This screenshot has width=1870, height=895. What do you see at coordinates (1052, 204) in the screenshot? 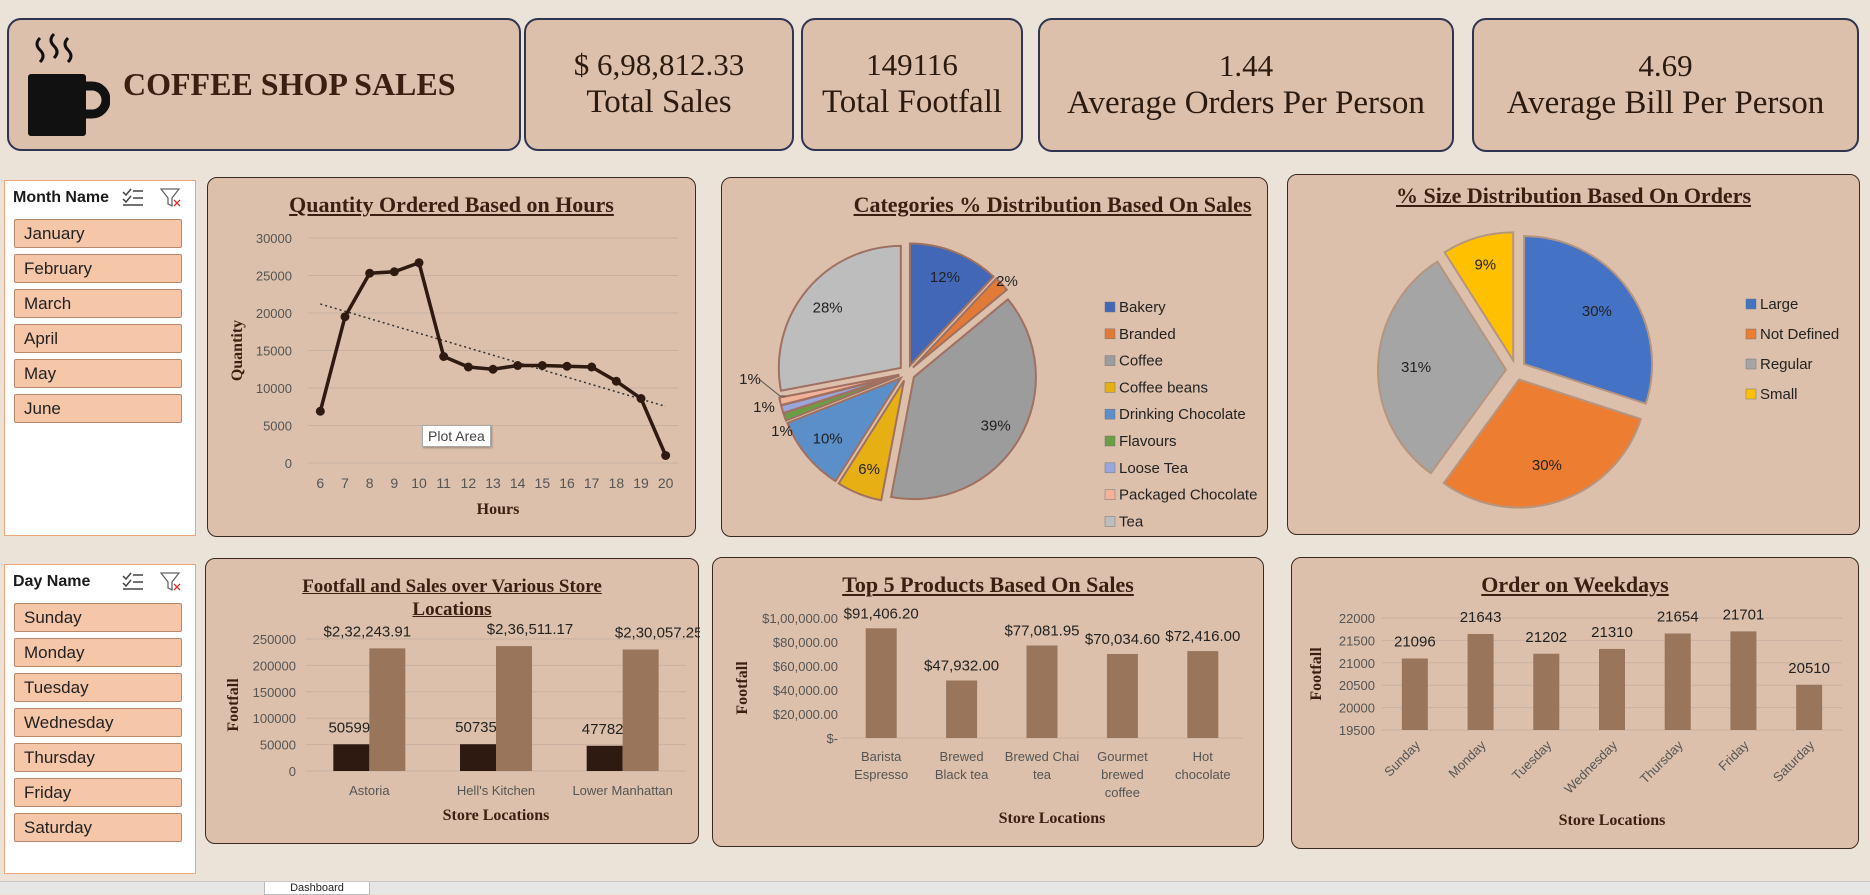
I see `chart-title: Categories % Distribution Based On Sales` at bounding box center [1052, 204].